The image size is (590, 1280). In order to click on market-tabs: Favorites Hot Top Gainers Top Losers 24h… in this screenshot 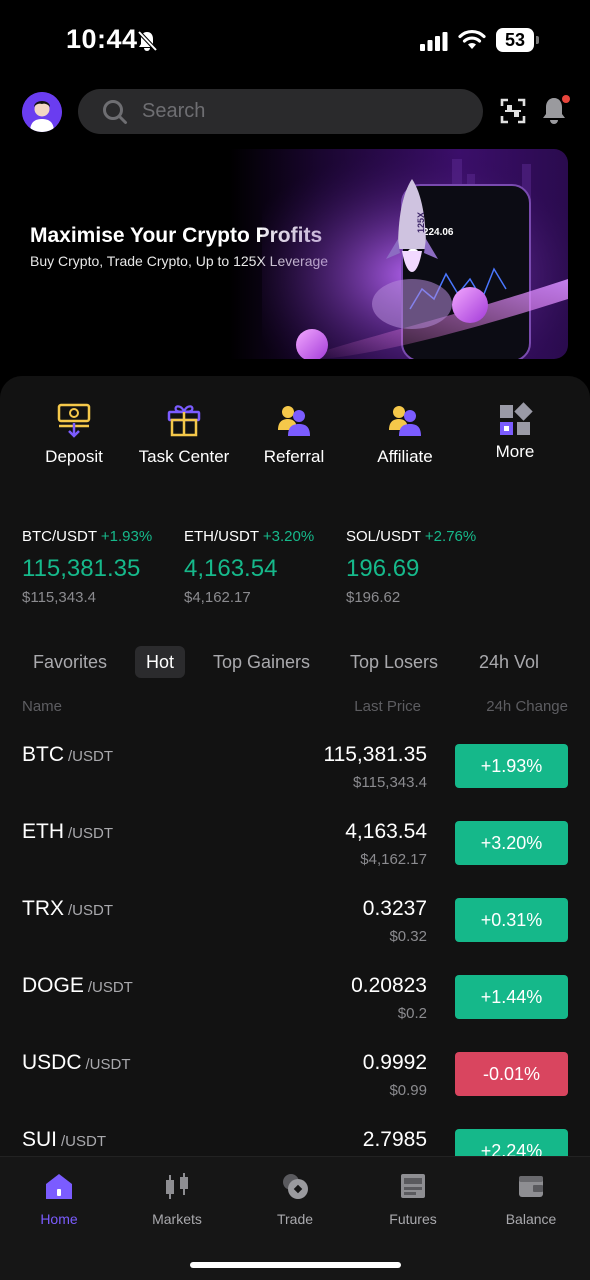, I will do `click(306, 663)`.